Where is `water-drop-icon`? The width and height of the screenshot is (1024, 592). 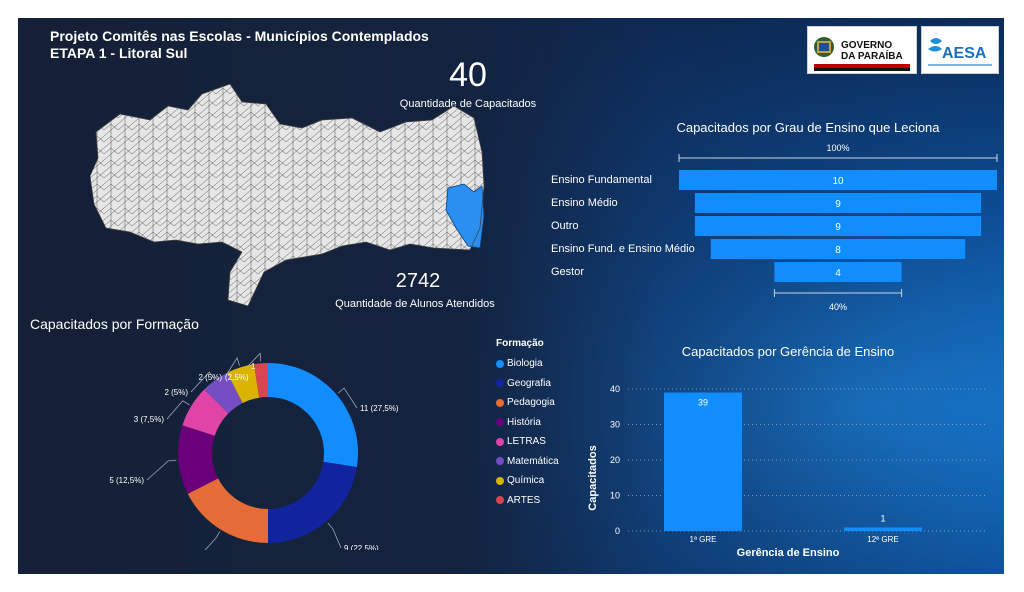
water-drop-icon is located at coordinates (935, 45).